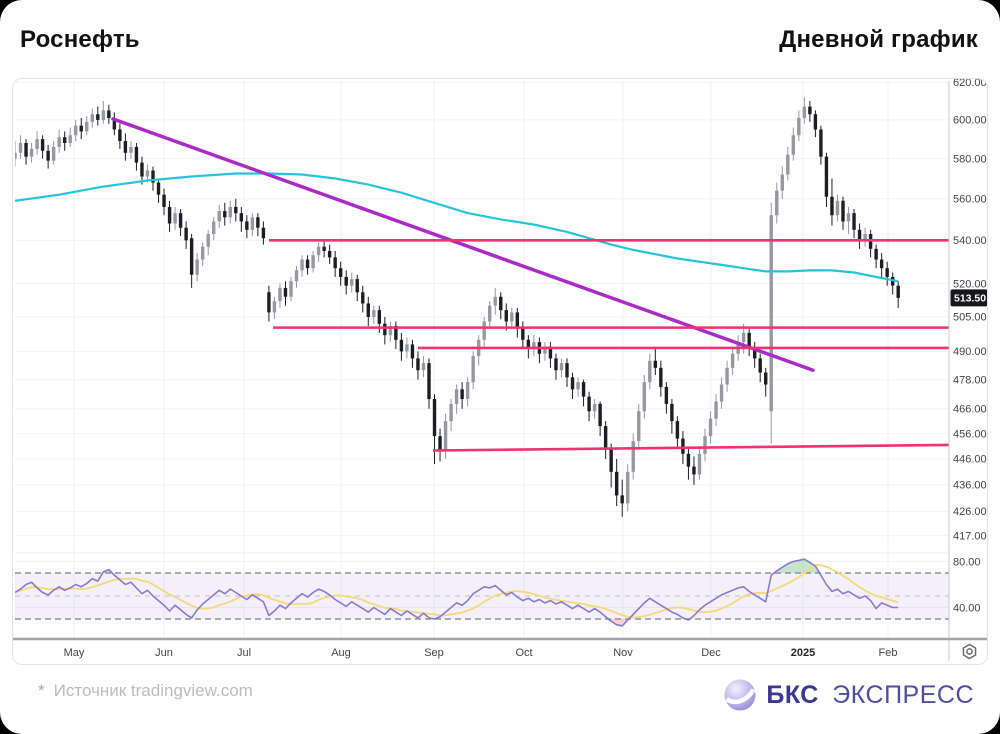 The width and height of the screenshot is (1000, 734). Describe the element at coordinates (878, 39) in the screenshot. I see `timeframe-label: Дневной график` at that location.